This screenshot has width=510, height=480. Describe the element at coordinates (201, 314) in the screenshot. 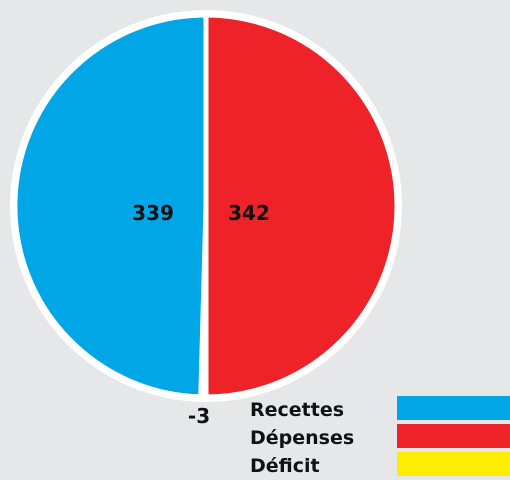

I see `pie-slice-labels: 342 -3 339` at that location.